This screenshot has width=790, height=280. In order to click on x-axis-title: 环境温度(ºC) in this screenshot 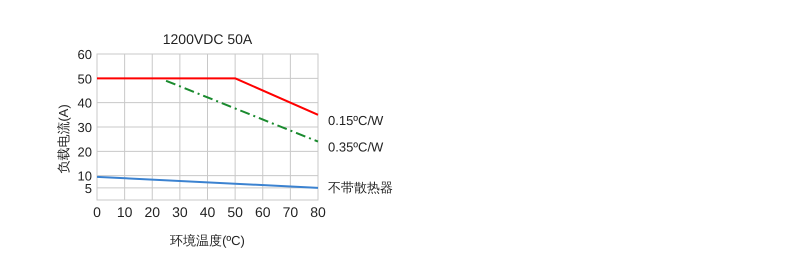, I will do `click(207, 240)`.